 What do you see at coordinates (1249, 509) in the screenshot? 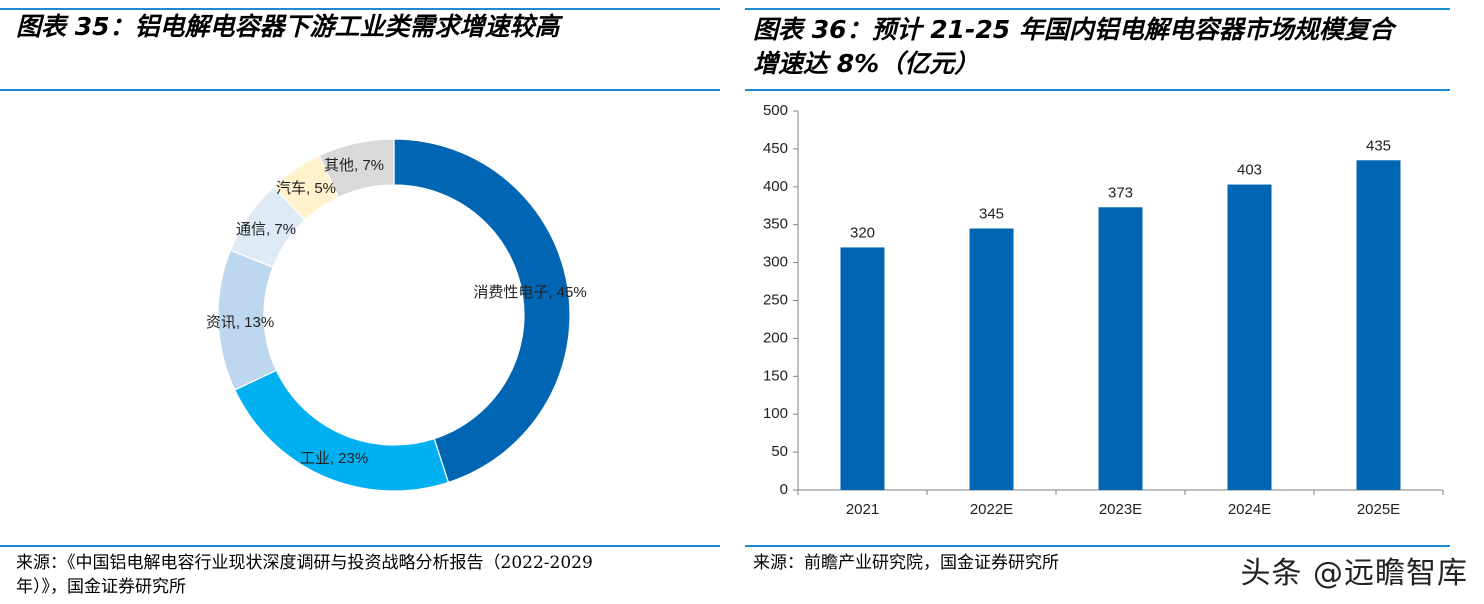
I see `x-tick-label: 2024E` at bounding box center [1249, 509].